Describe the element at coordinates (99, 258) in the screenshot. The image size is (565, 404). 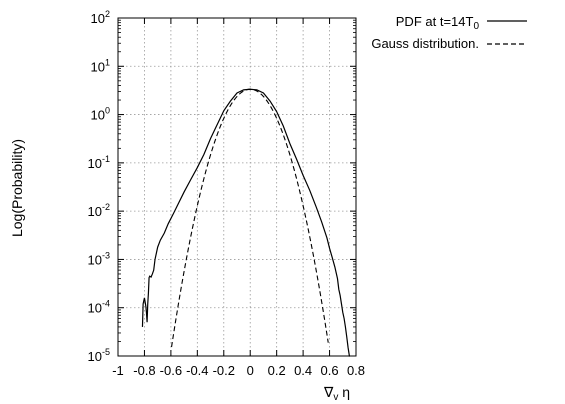
I see `y-tick-label: 10⁻³` at that location.